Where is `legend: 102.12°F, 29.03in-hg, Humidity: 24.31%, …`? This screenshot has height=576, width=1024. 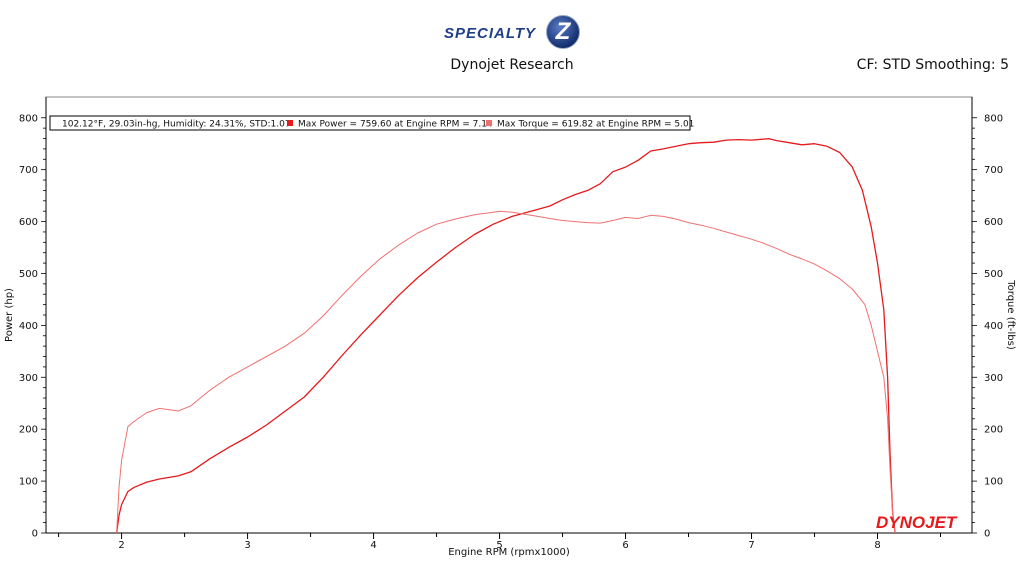
legend: 102.12°F, 29.03in-hg, Humidity: 24.31%, … is located at coordinates (371, 123).